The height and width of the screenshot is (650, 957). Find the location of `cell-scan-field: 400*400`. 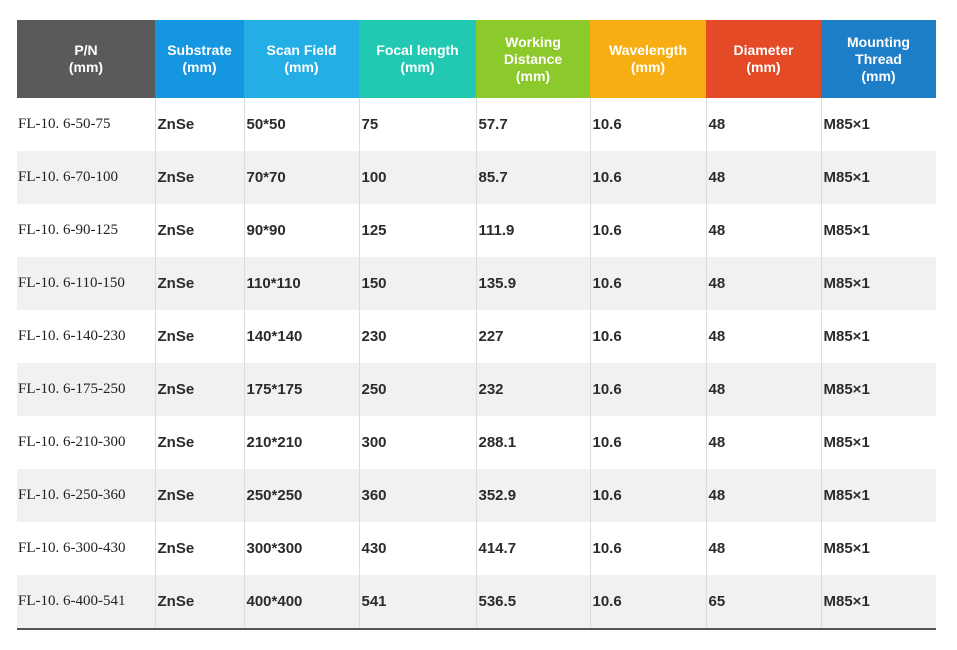

cell-scan-field: 400*400 is located at coordinates (302, 602).